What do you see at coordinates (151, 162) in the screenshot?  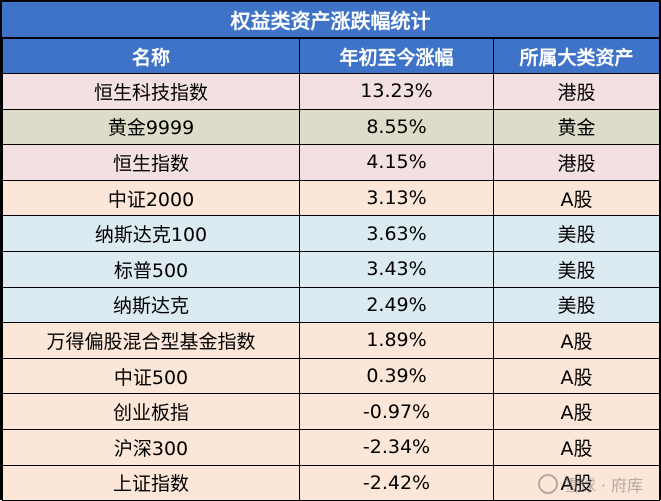 I see `cell-name: 恒生指数` at bounding box center [151, 162].